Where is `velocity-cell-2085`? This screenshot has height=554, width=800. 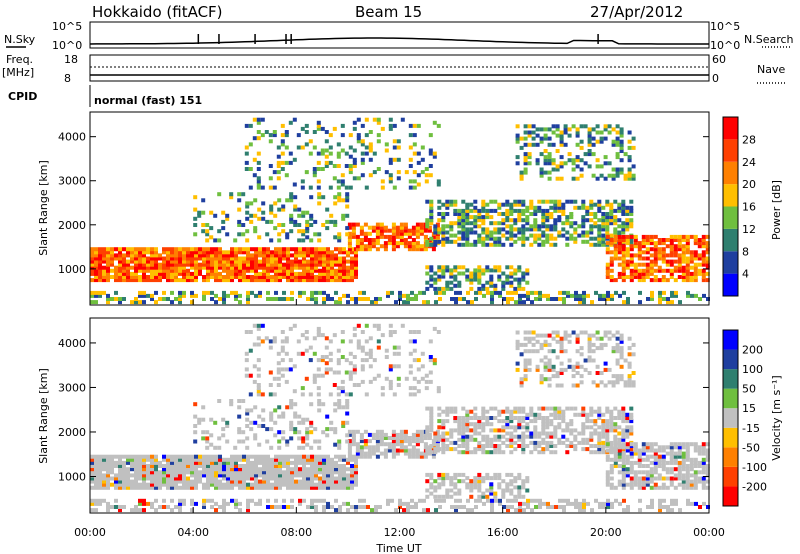 velocity-cell-2085 is located at coordinates (347, 422).